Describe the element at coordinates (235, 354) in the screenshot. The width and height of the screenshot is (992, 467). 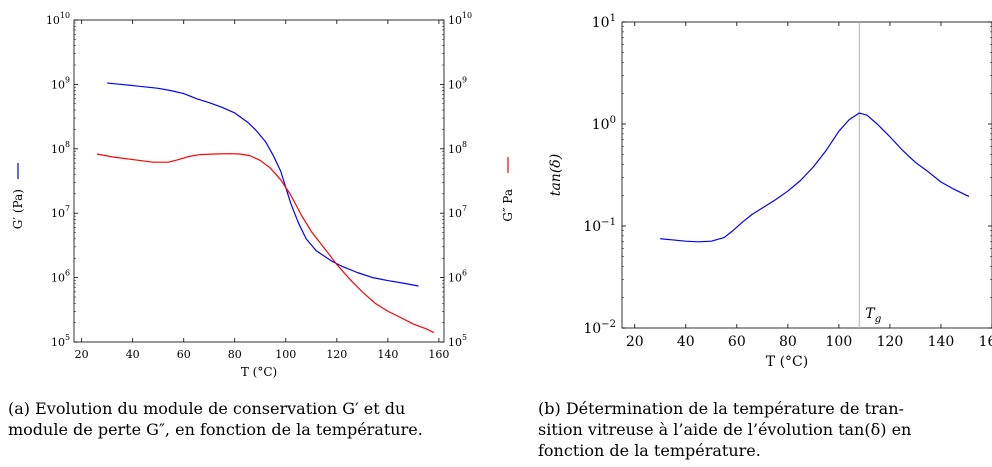
I see `chart-a-x-tick-label: 80` at that location.